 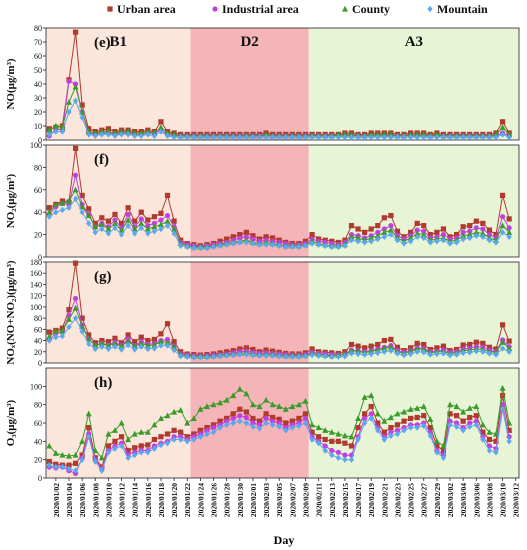 What do you see at coordinates (305, 500) in the screenshot?
I see `x-tick-label: 2020/02/09` at bounding box center [305, 500].